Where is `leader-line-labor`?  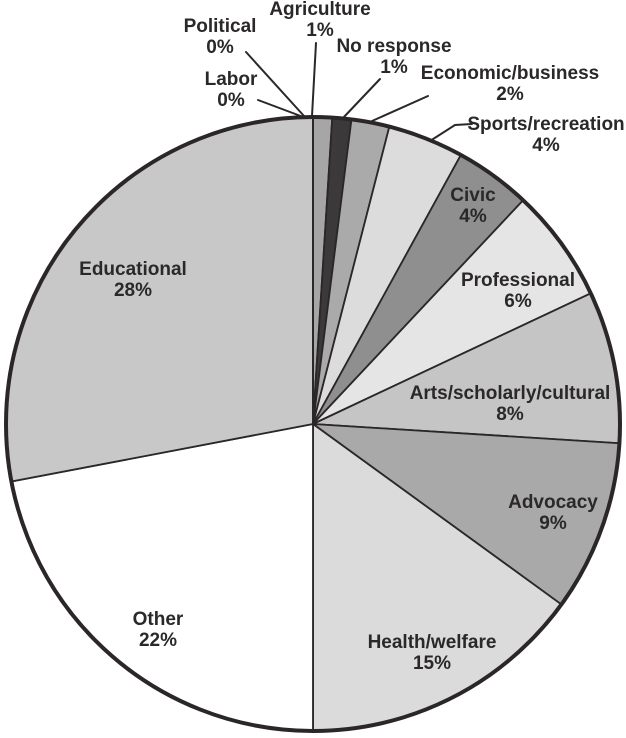
leader-line-labor is located at coordinates (282, 109).